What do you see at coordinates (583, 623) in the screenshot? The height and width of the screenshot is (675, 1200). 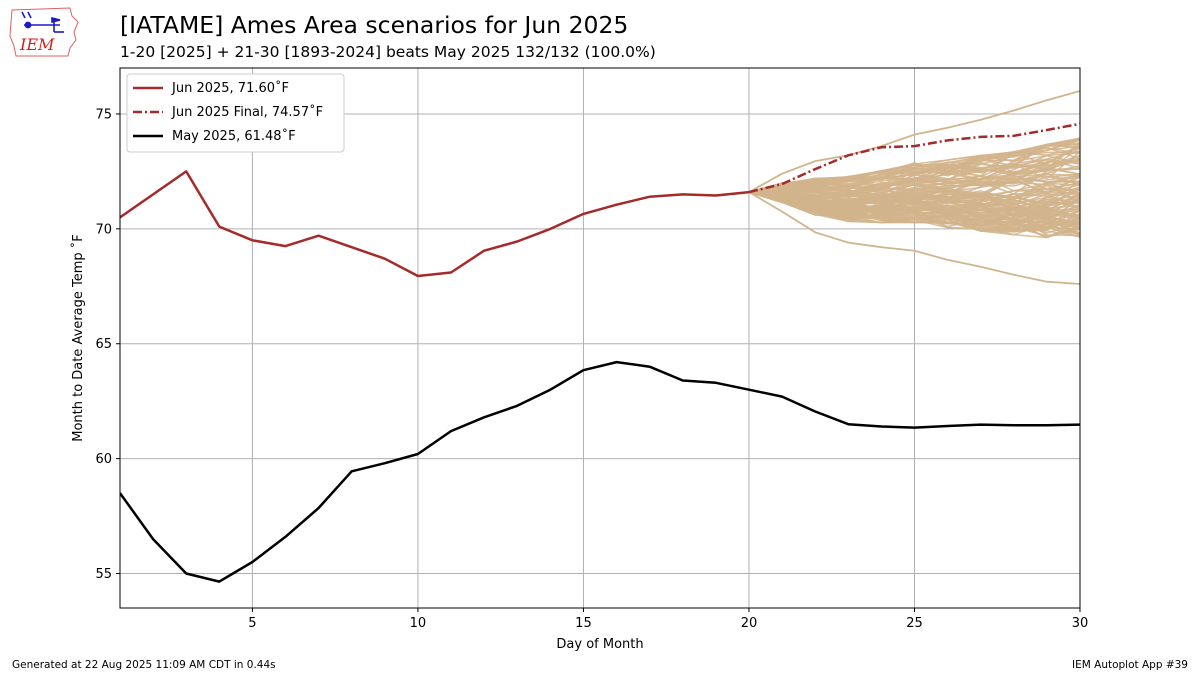 I see `x-tick-label: 15` at bounding box center [583, 623].